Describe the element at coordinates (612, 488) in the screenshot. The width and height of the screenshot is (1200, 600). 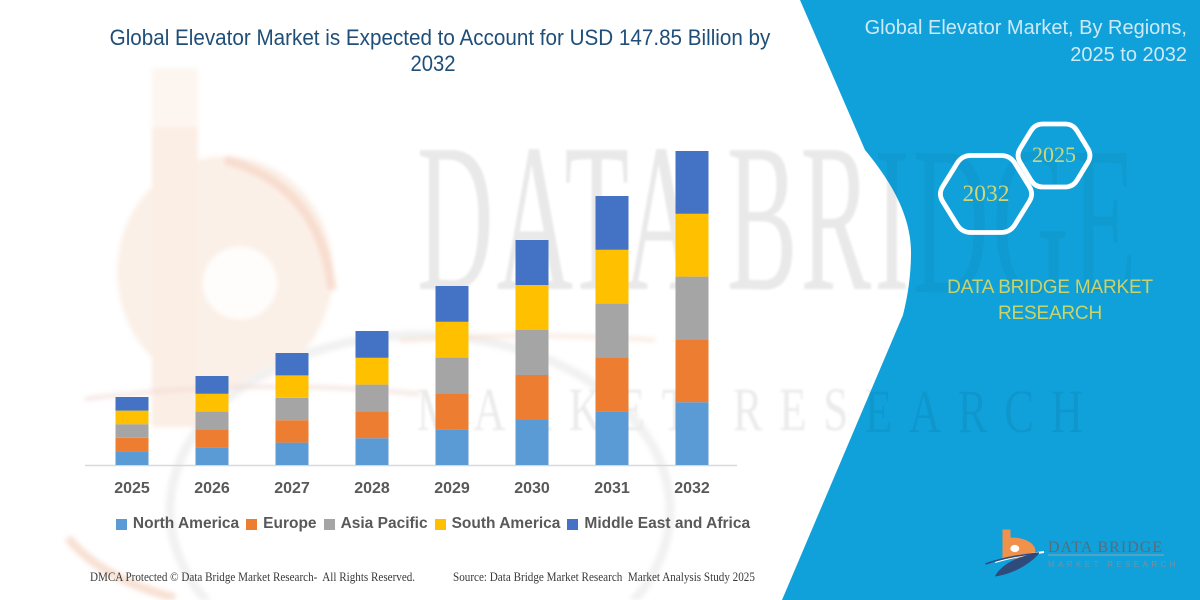
I see `svg-text: 2031` at that location.